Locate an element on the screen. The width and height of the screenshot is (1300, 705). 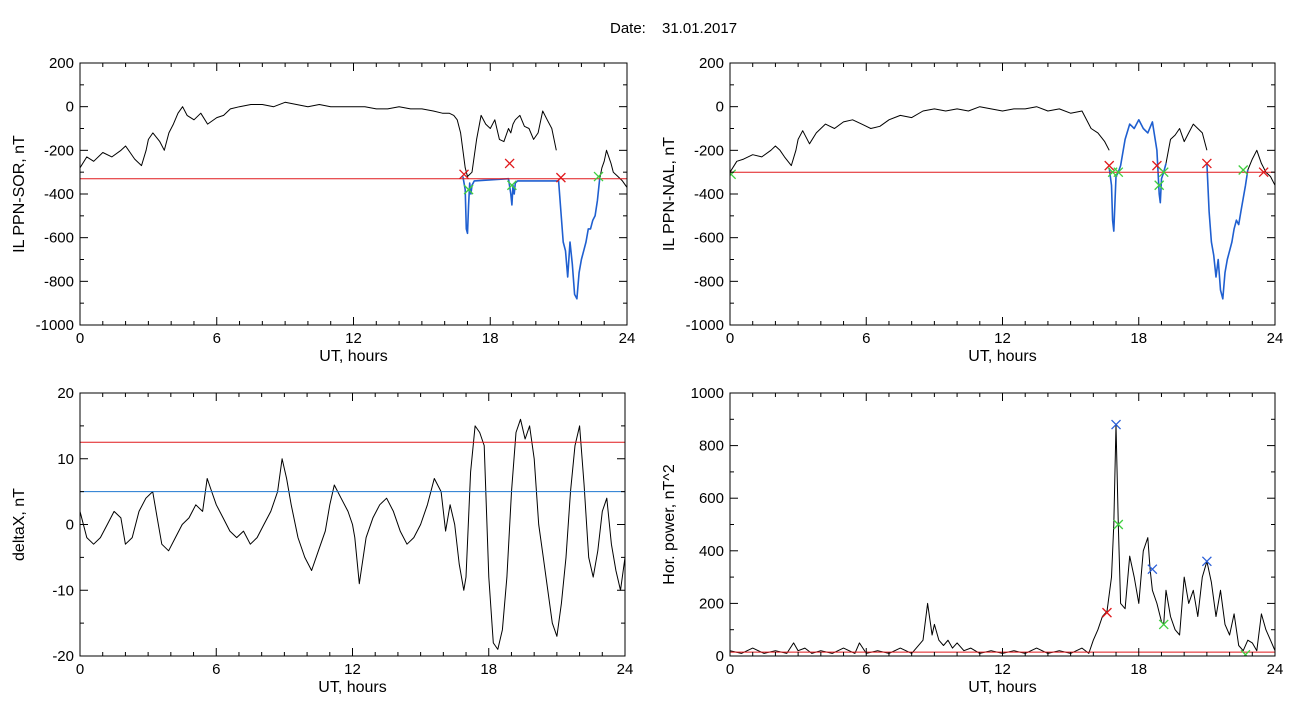
y-tick-label: 10 is located at coordinates (65, 459).